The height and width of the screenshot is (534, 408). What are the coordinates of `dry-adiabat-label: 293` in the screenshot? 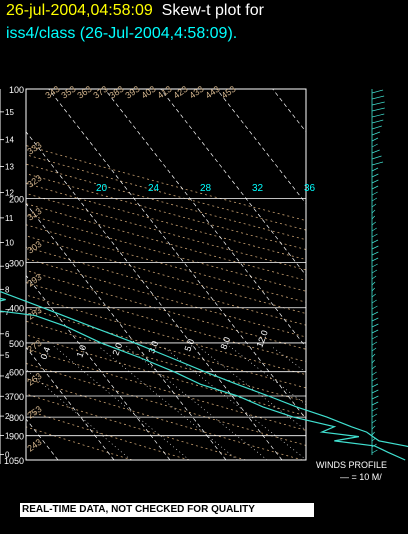 It's located at (34, 280).